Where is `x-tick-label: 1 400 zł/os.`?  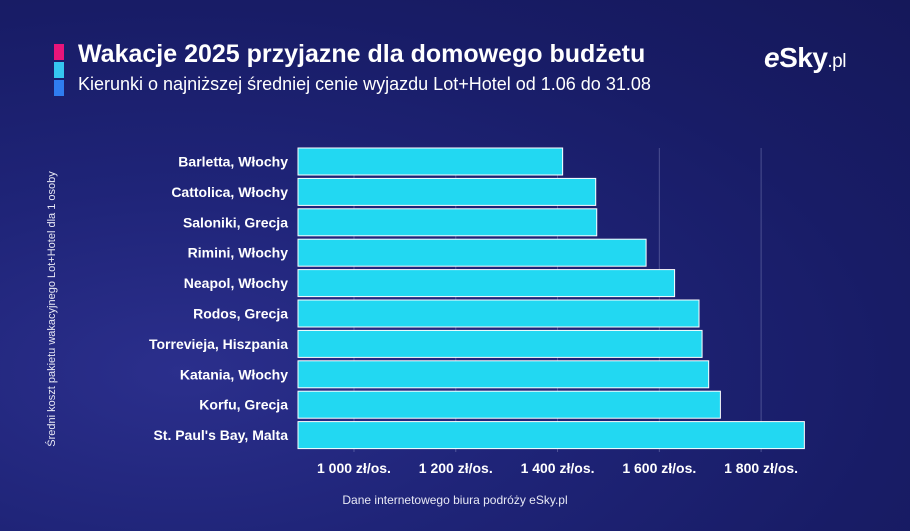
x-tick-label: 1 400 zł/os. is located at coordinates (558, 468).